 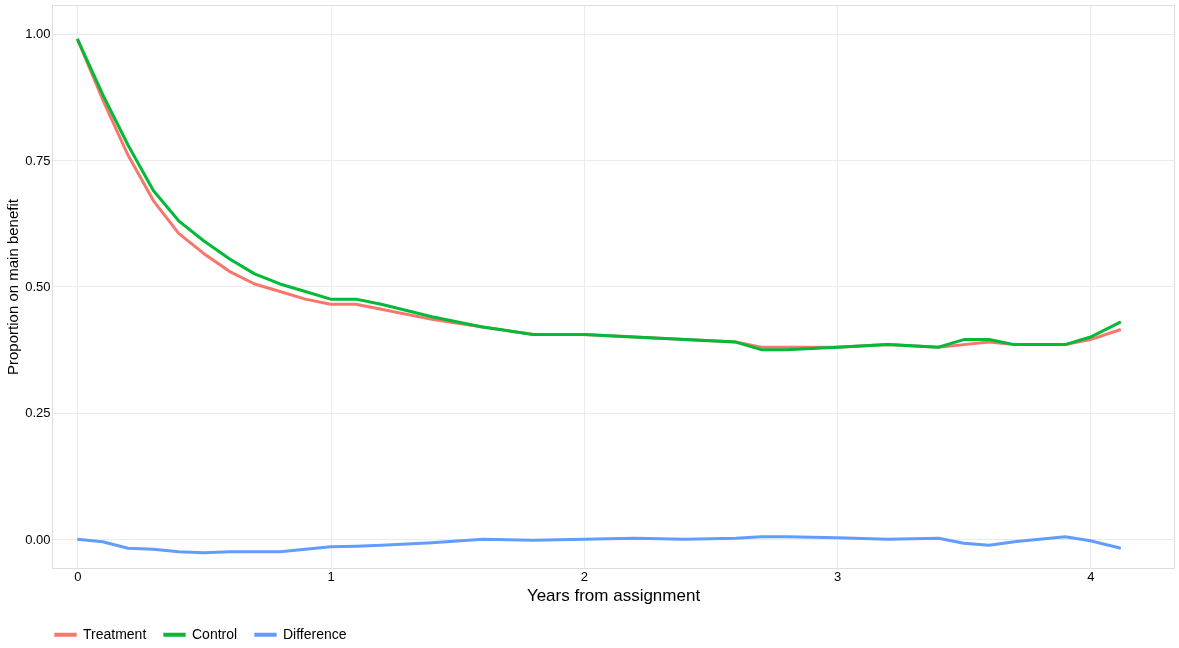 I want to click on legend-label: Control, so click(x=215, y=633).